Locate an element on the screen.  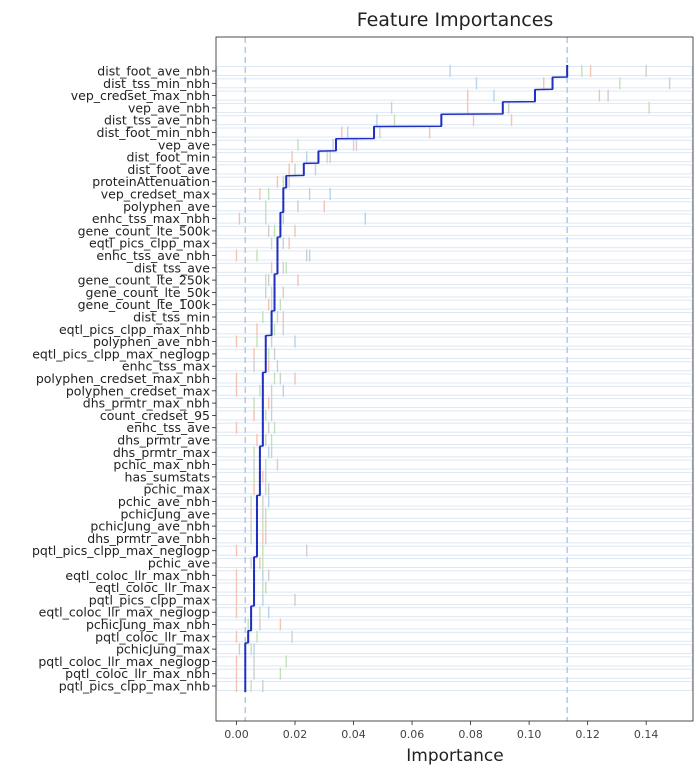
y-tick-label: pchicJung_ave is located at coordinates (165, 513).